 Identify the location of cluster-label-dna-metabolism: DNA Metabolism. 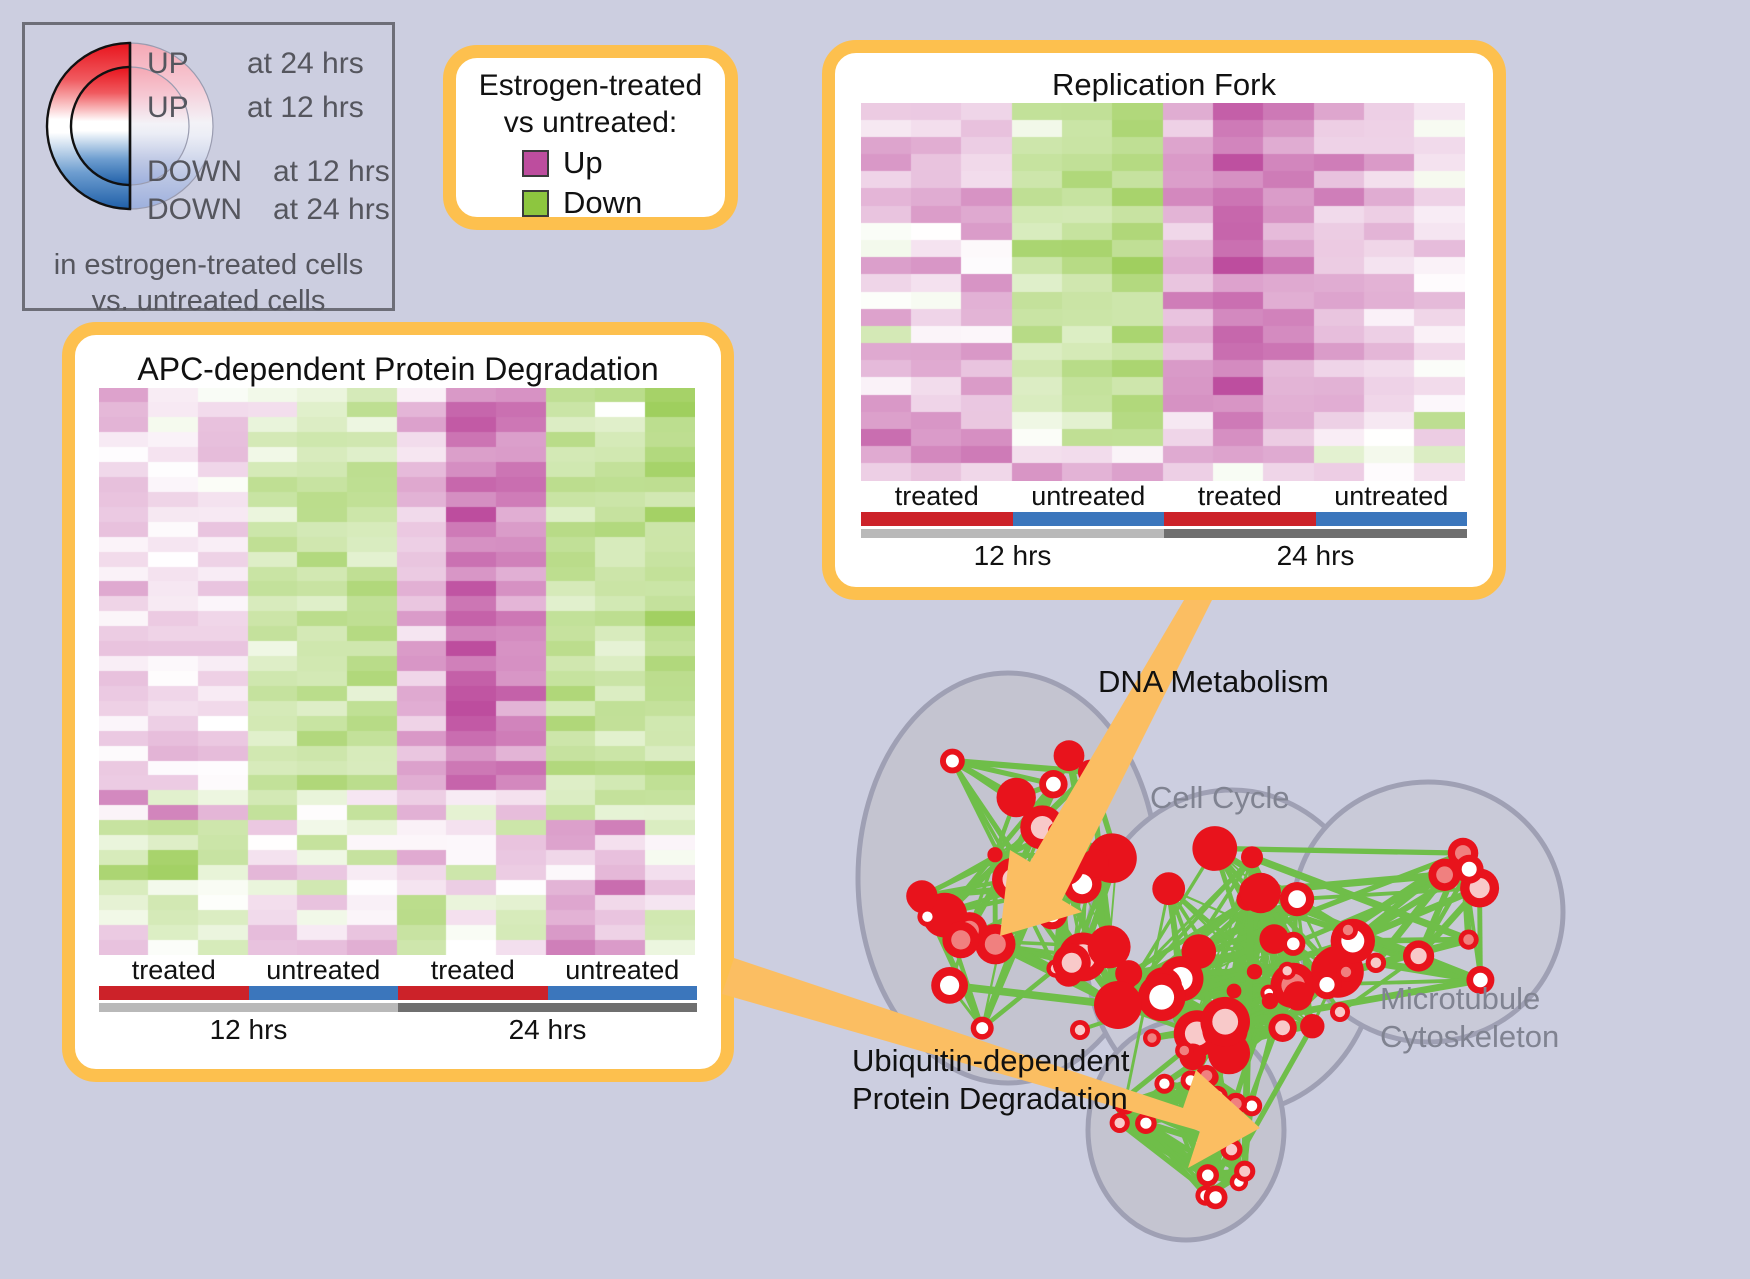
(1213, 681).